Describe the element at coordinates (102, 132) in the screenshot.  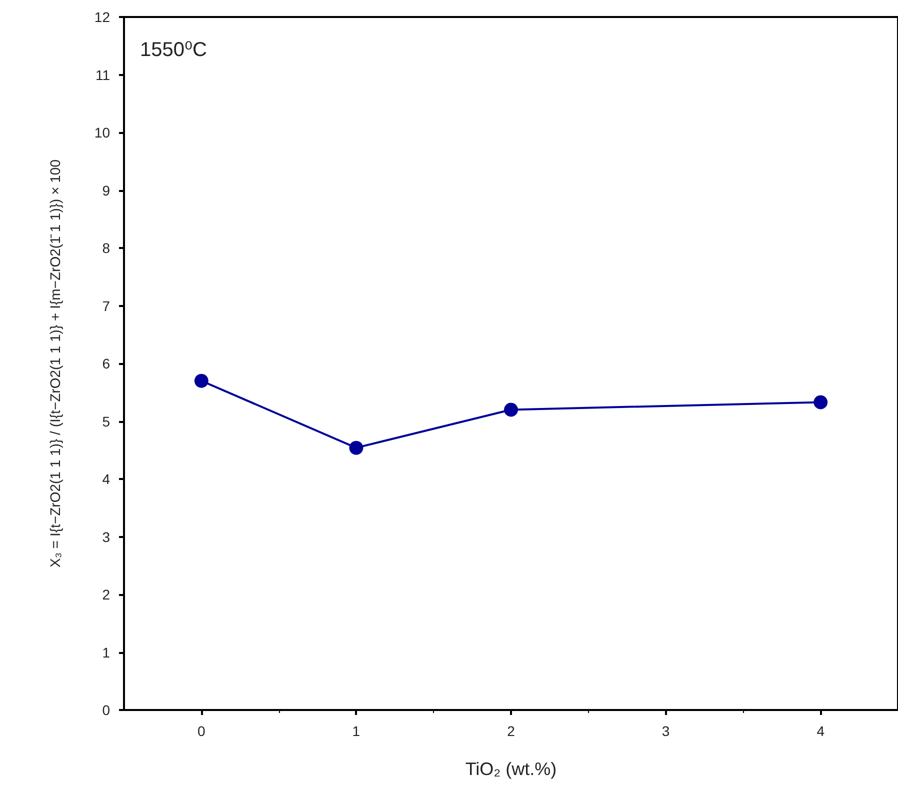
I see `y-tick-label: 10` at that location.